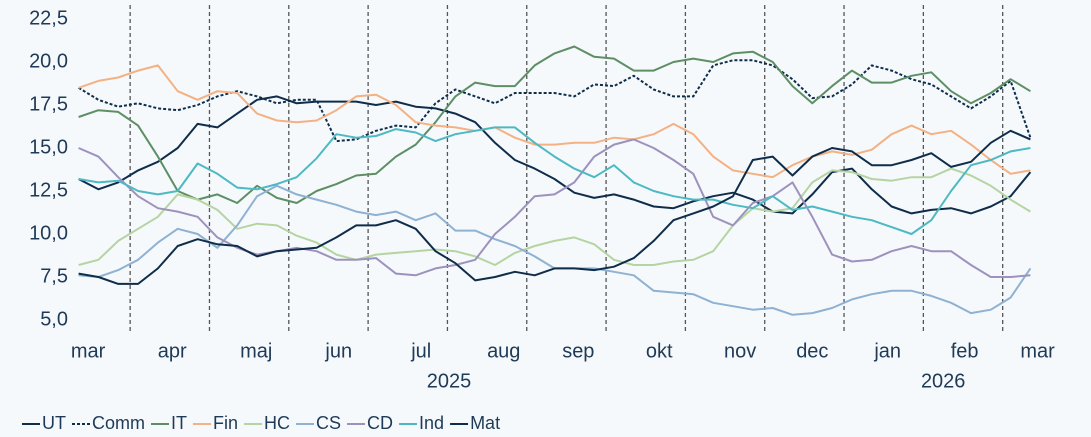  What do you see at coordinates (503, 351) in the screenshot?
I see `x-tick-label: aug` at bounding box center [503, 351].